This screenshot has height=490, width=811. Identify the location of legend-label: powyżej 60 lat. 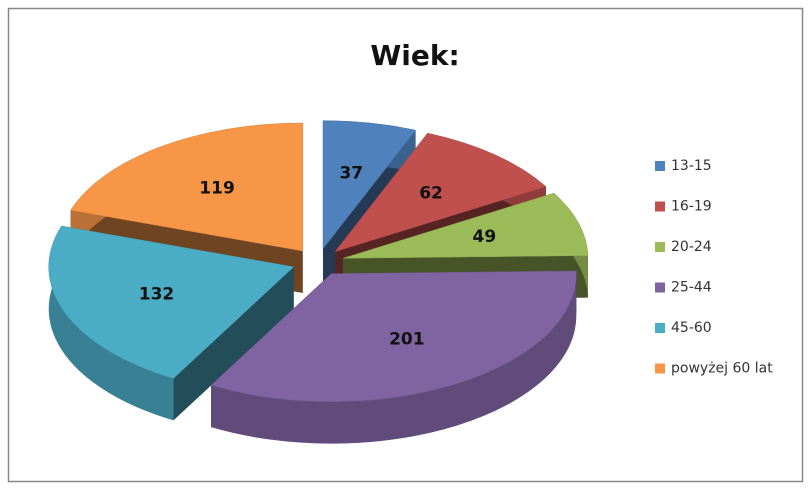
(722, 369).